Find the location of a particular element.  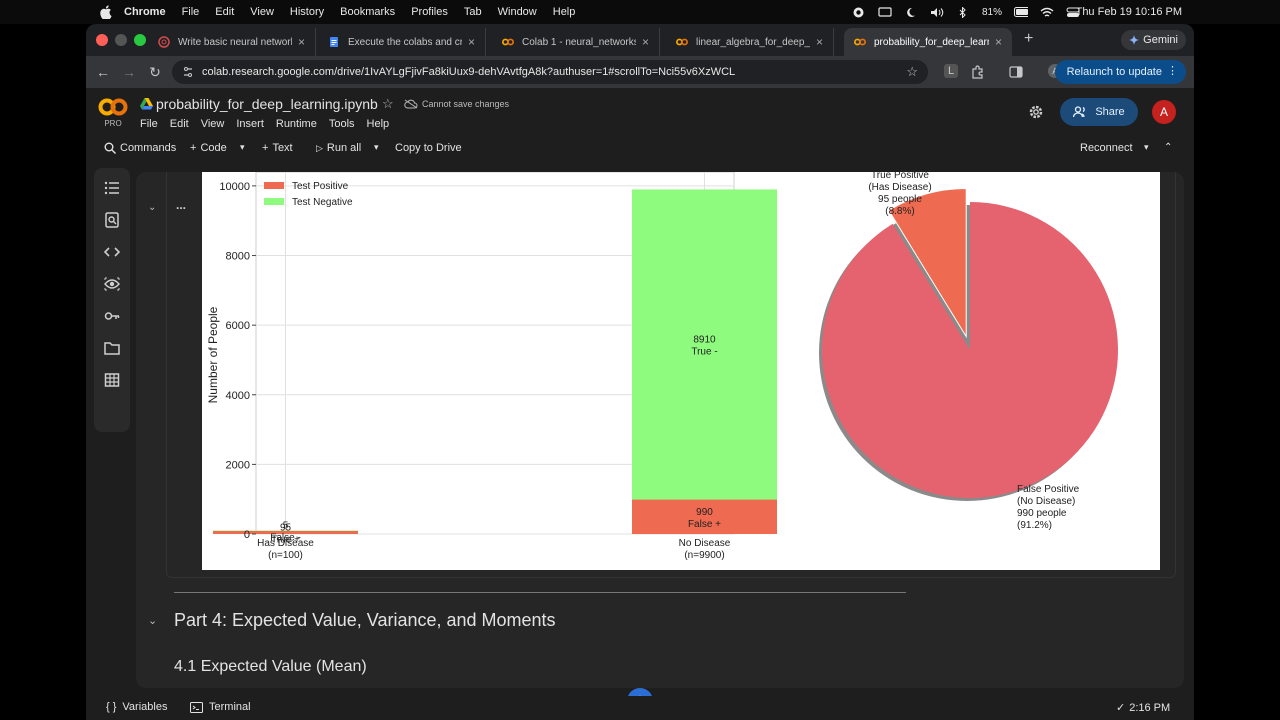

data-table-icon is located at coordinates (112, 380).